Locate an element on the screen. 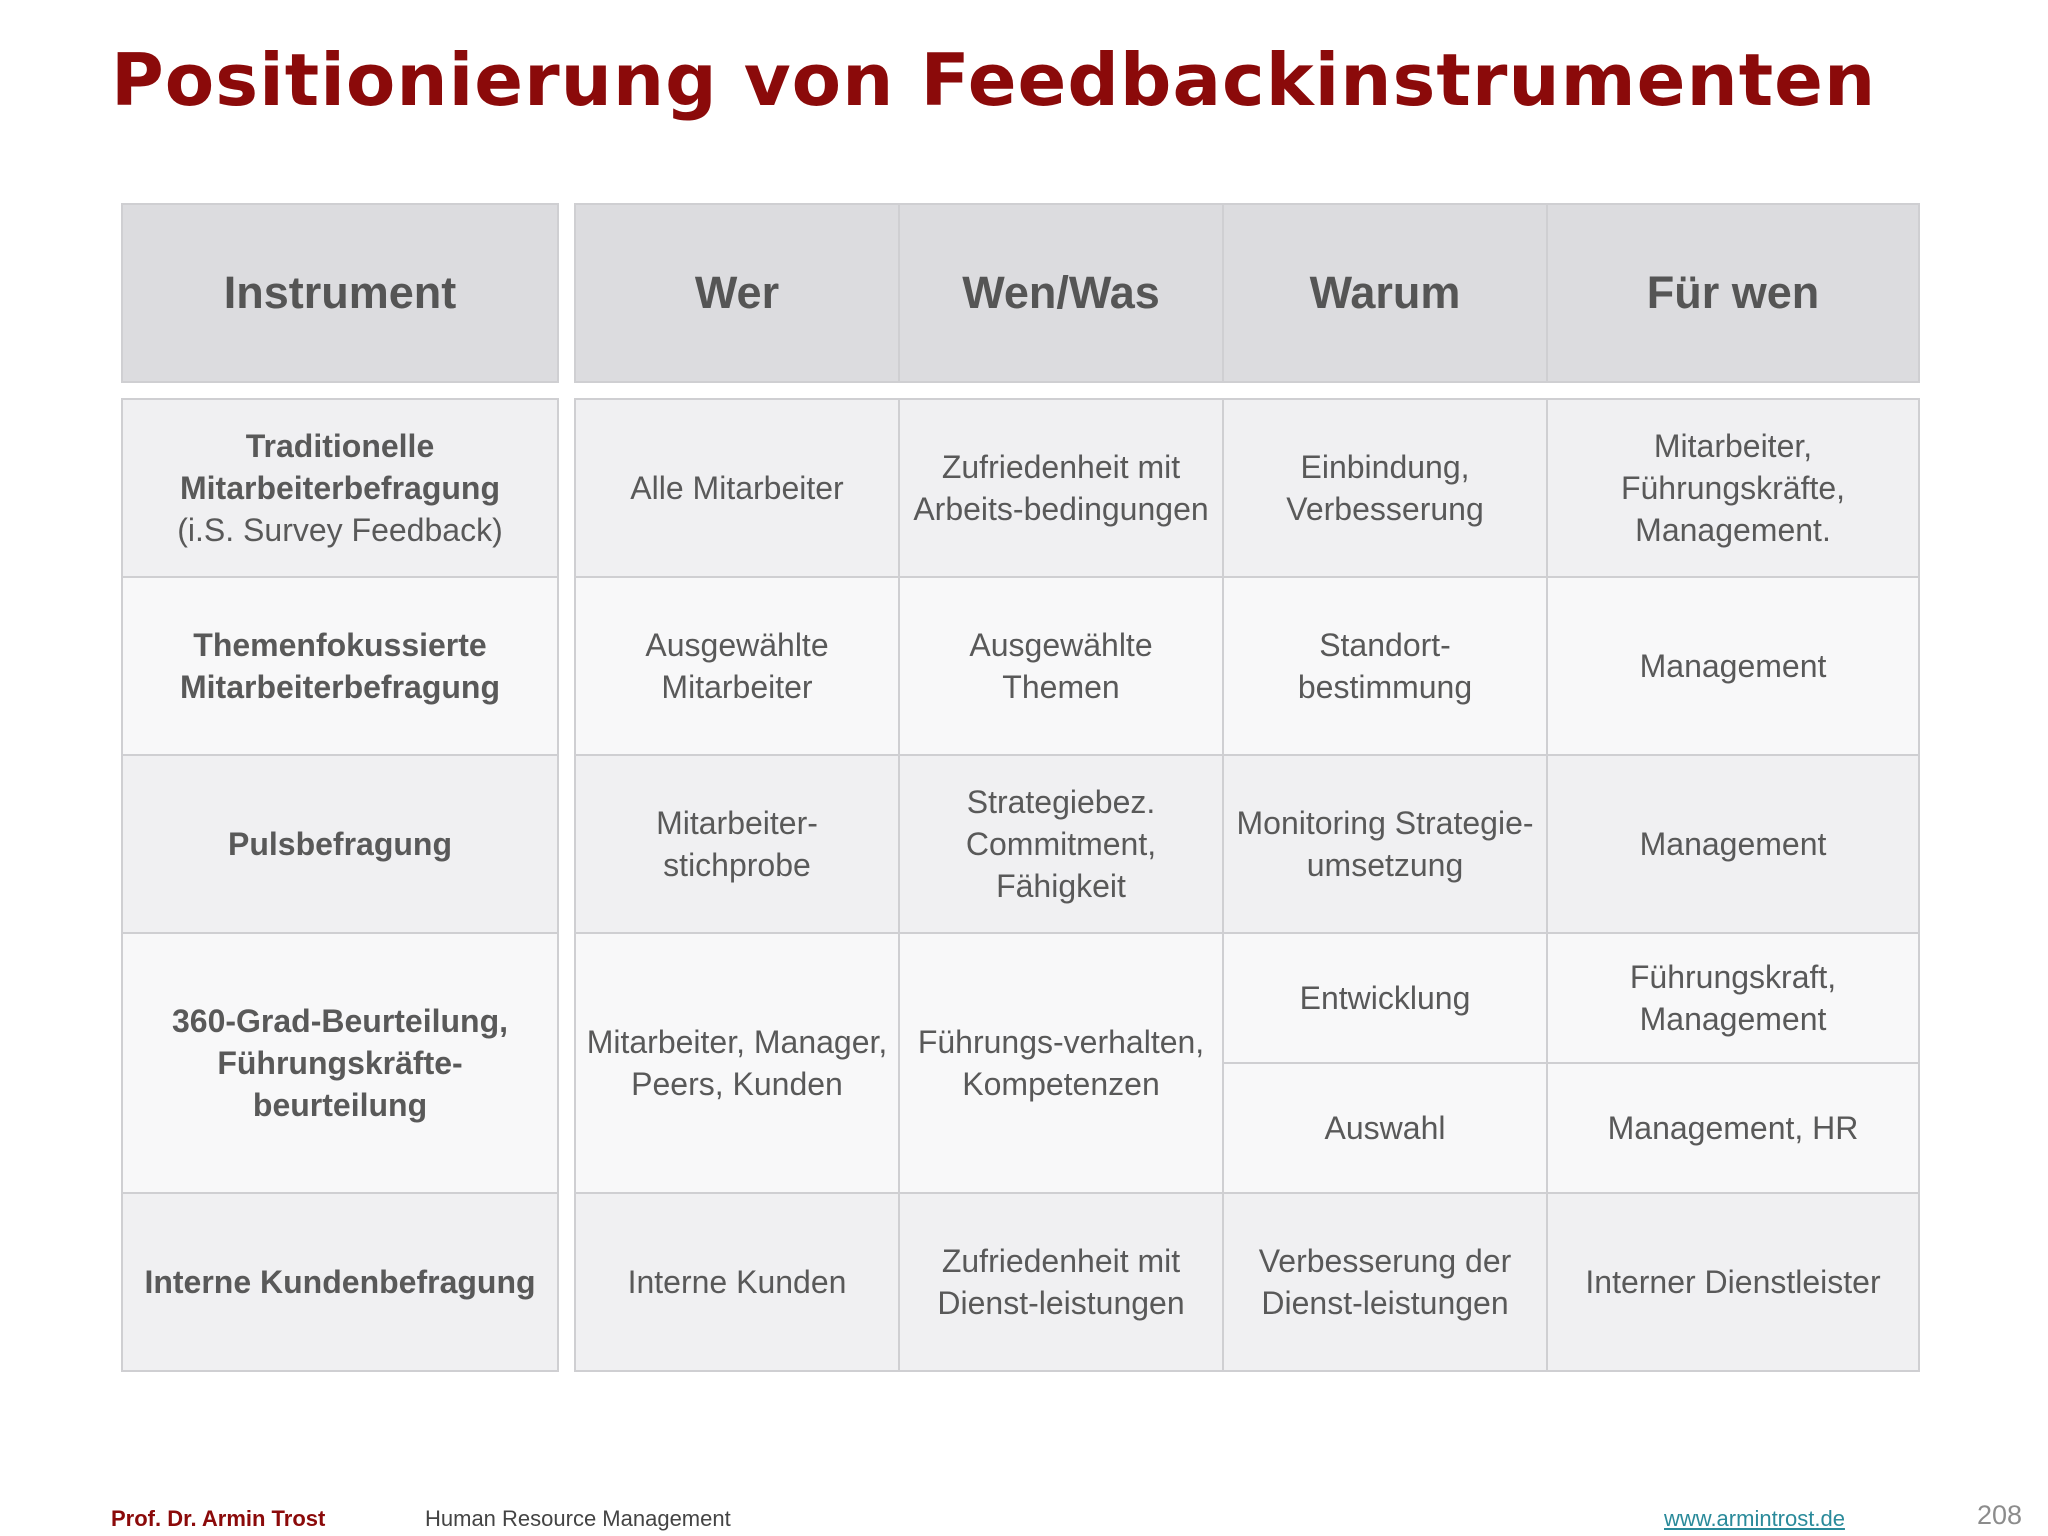 Image resolution: width=2048 pixels, height=1536 pixels. row-1-wen-was: Zufriedenheit mit Arbeits-bedingungen is located at coordinates (1061, 488).